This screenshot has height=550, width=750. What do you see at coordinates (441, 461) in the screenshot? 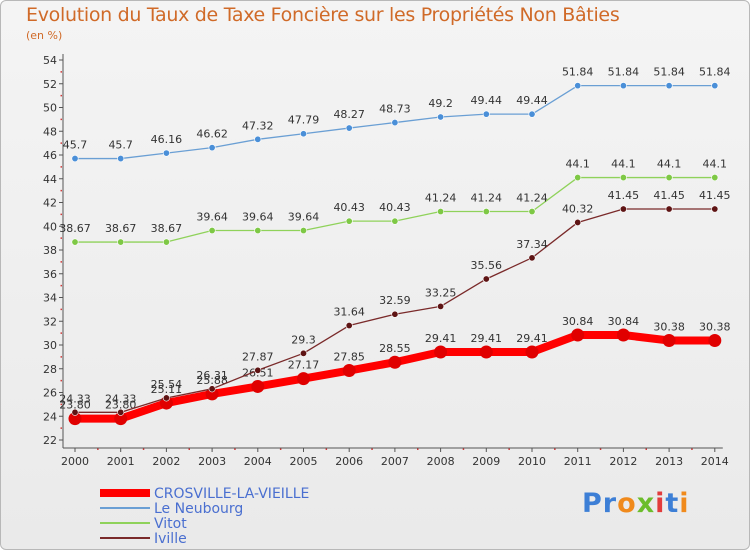
I see `x-tick-label: 2008` at bounding box center [441, 461].